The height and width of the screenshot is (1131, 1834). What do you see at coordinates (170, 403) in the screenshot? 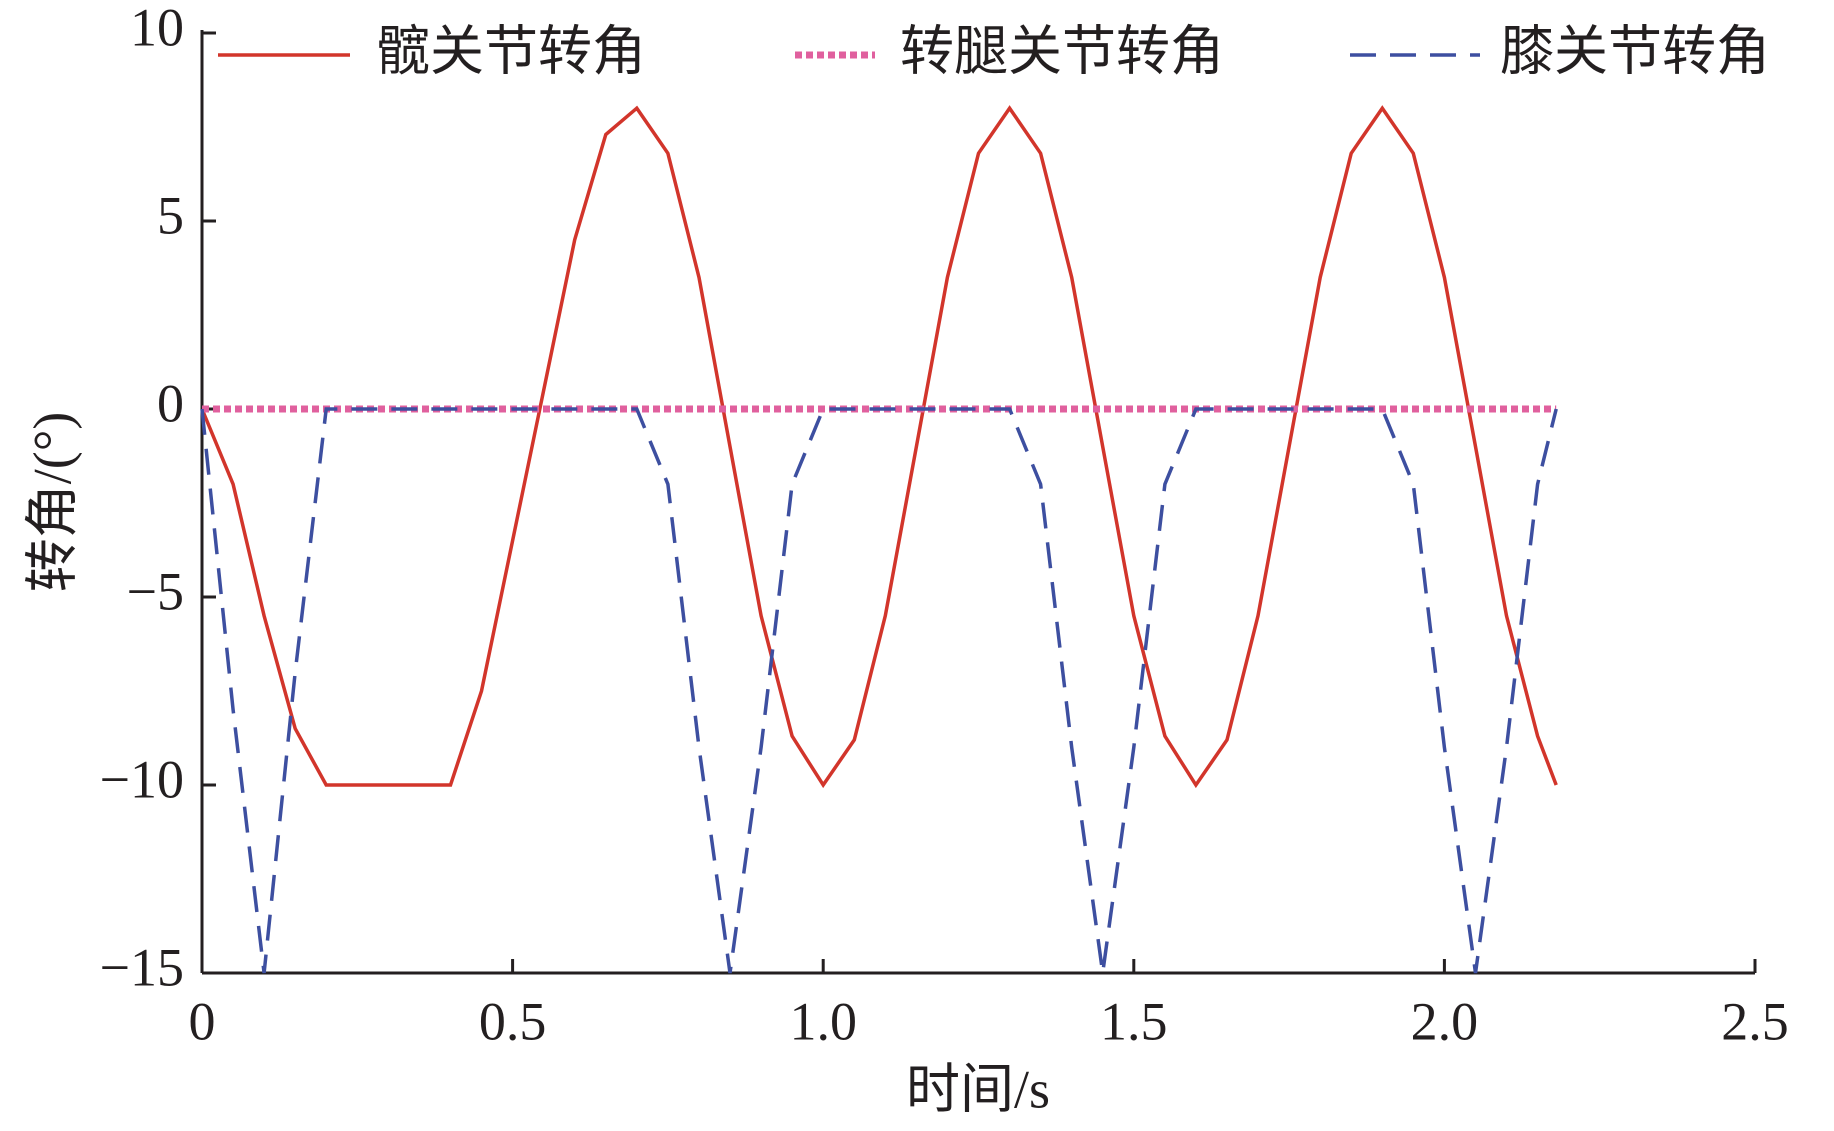
I see `y-tick-label: 0` at bounding box center [170, 403].